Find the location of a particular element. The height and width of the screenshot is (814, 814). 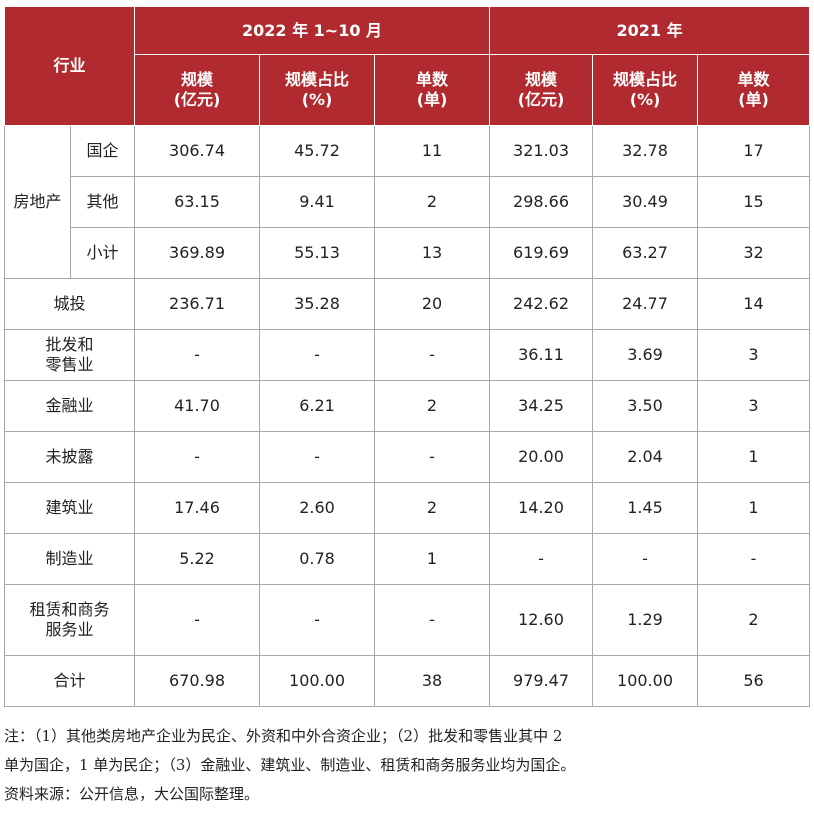

note-line-2: 单为国企，1 单为民企；（3）金融业、建筑业、制造业、租赁和商务服务业均为国企。 is located at coordinates (290, 765).